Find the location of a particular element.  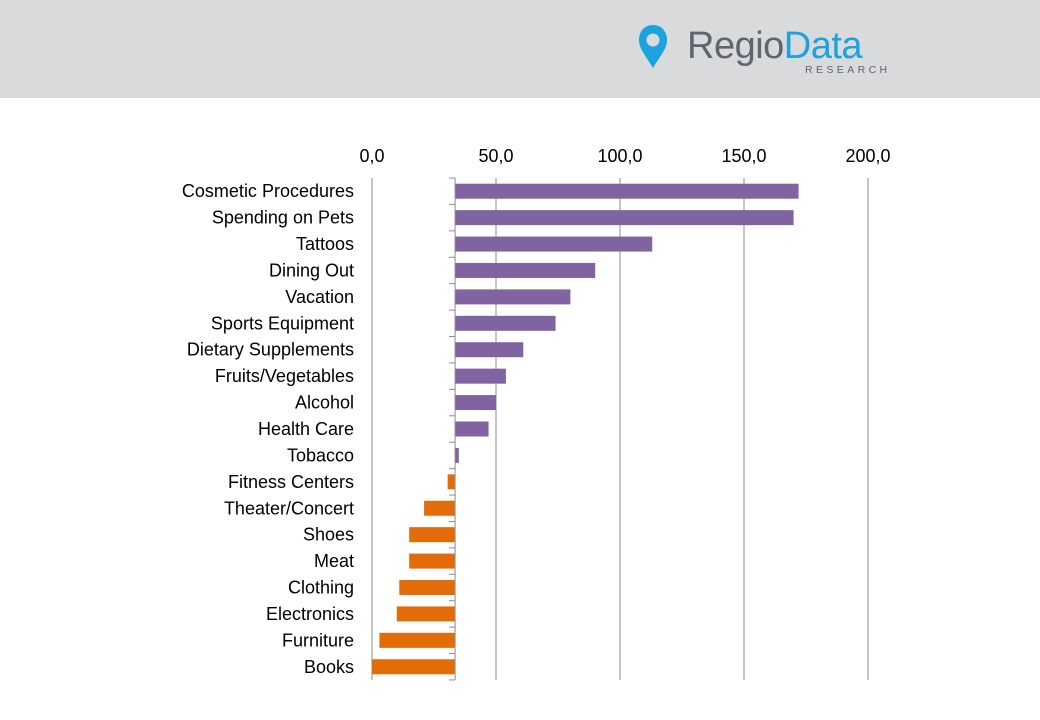

category-label: Tobacco is located at coordinates (320, 455).